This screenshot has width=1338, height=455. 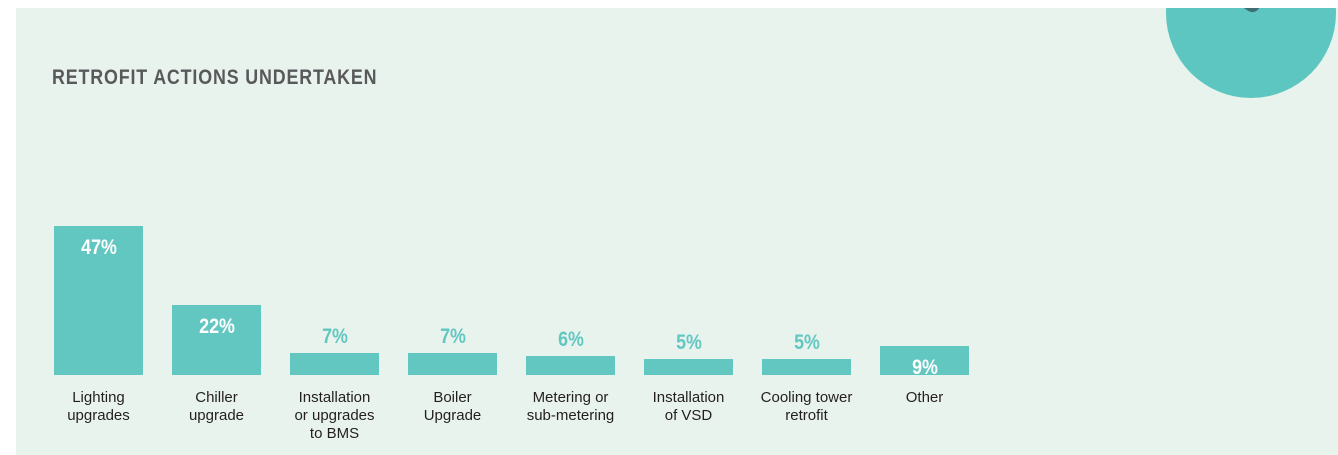 I want to click on x-tick-label: Lighting upgrades, so click(x=98, y=406).